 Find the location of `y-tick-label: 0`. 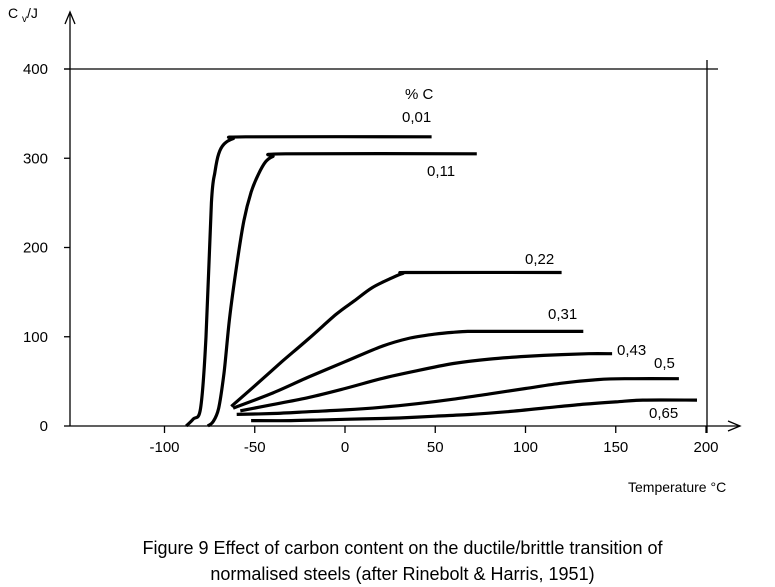

y-tick-label: 0 is located at coordinates (44, 426).